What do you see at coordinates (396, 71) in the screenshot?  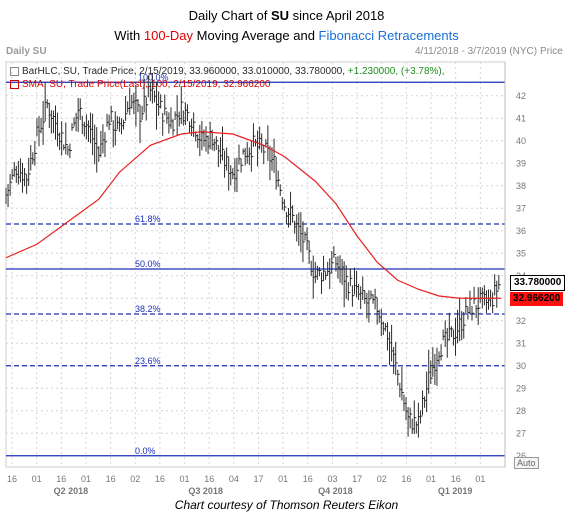 I see `legend-price-change: +1.230000, (+3.78%),` at bounding box center [396, 71].